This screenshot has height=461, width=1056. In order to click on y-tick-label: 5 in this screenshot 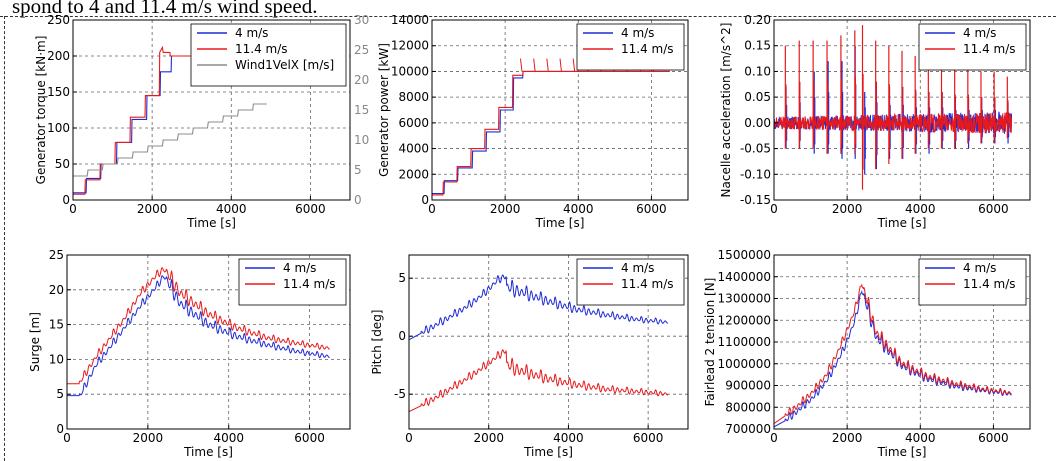, I will do `click(402, 278)`.